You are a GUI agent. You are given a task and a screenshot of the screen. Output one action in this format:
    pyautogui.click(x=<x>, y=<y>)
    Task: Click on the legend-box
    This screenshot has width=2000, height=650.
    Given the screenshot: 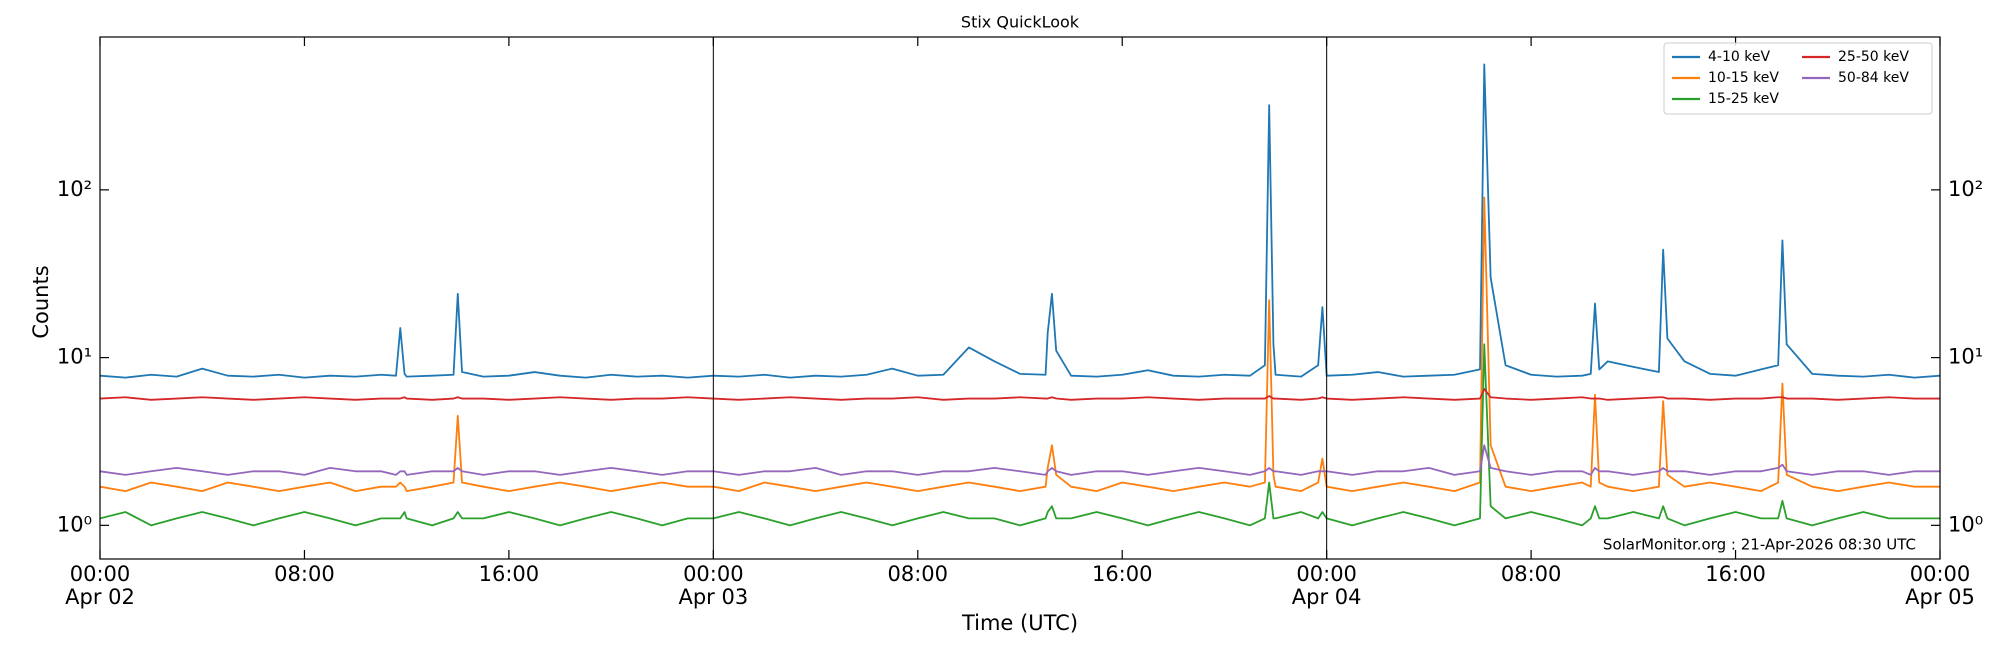 What is the action you would take?
    pyautogui.click(x=1798, y=78)
    